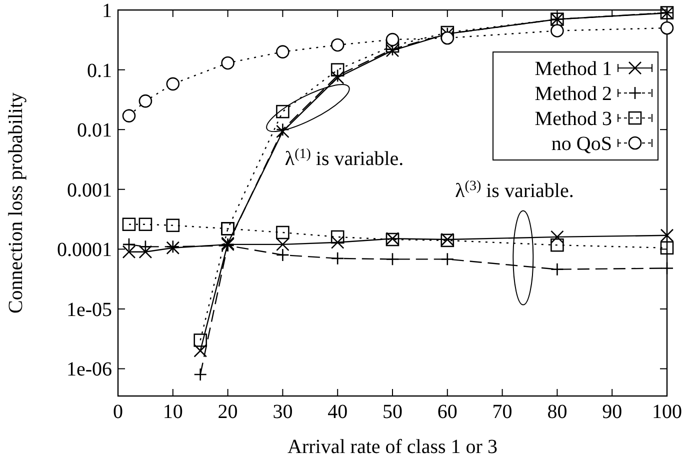 The height and width of the screenshot is (461, 682). What do you see at coordinates (557, 412) in the screenshot?
I see `x-tick-label: 80` at bounding box center [557, 412].